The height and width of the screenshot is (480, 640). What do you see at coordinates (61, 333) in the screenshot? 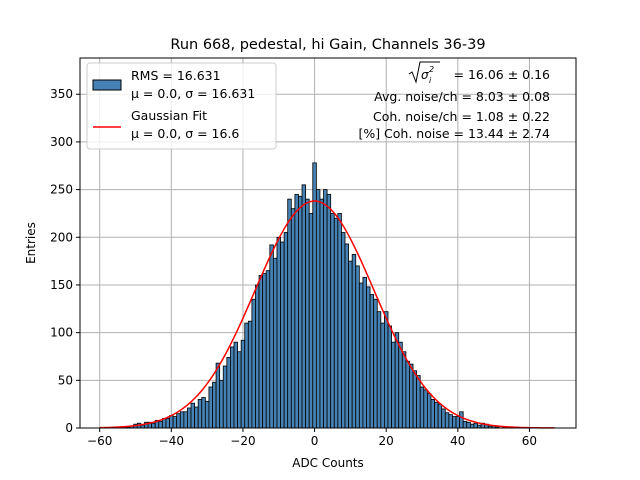
I see `y-tick-label: 100` at bounding box center [61, 333].